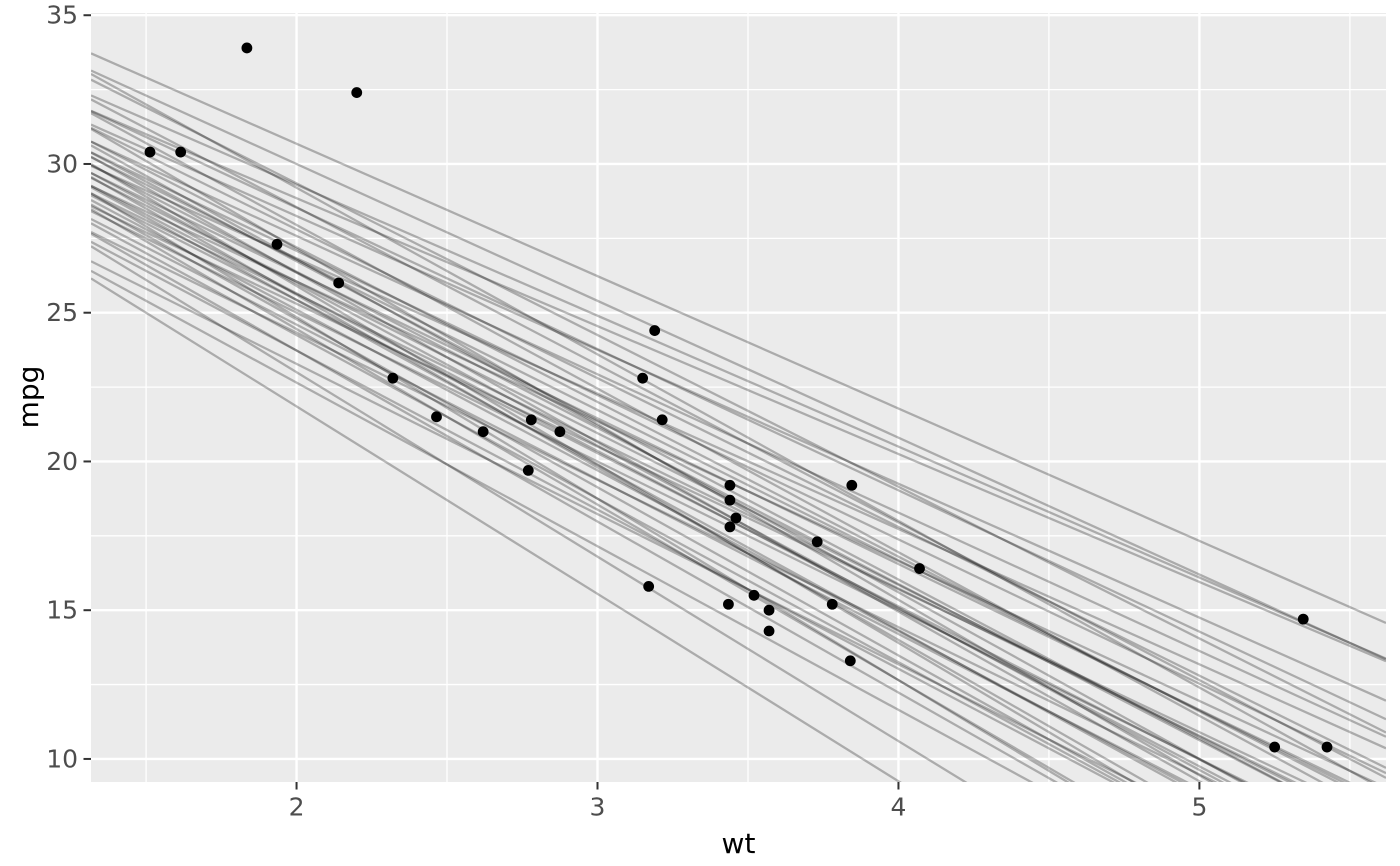  Describe the element at coordinates (62, 461) in the screenshot. I see `y-tick-label: 20` at that location.